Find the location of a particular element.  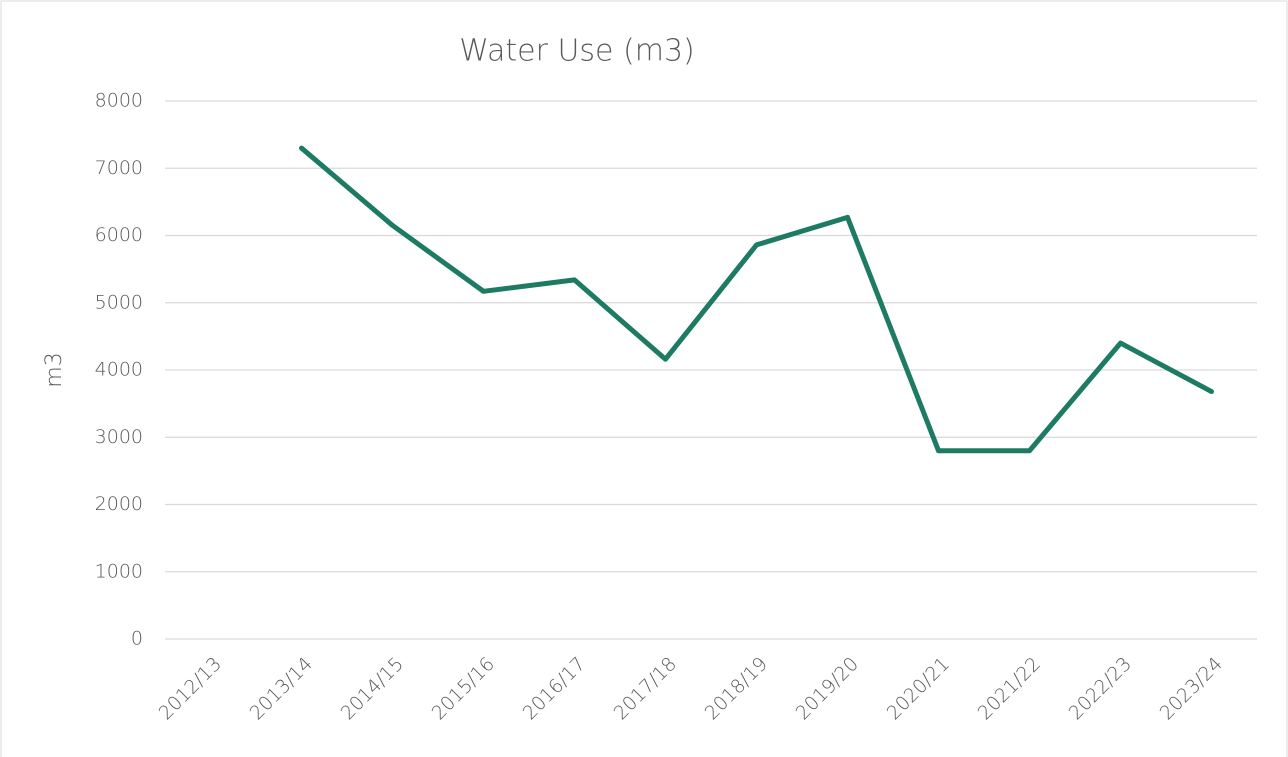

y-tick-label: 7000 is located at coordinates (119, 168).